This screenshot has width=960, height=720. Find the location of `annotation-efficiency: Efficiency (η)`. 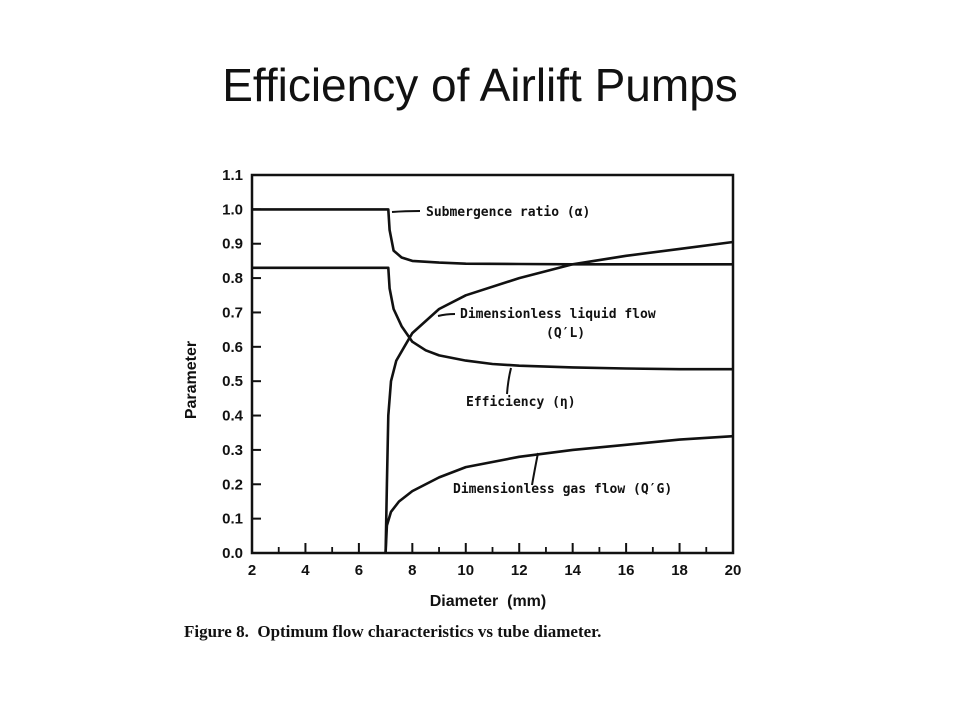

annotation-efficiency: Efficiency (η) is located at coordinates (521, 402).